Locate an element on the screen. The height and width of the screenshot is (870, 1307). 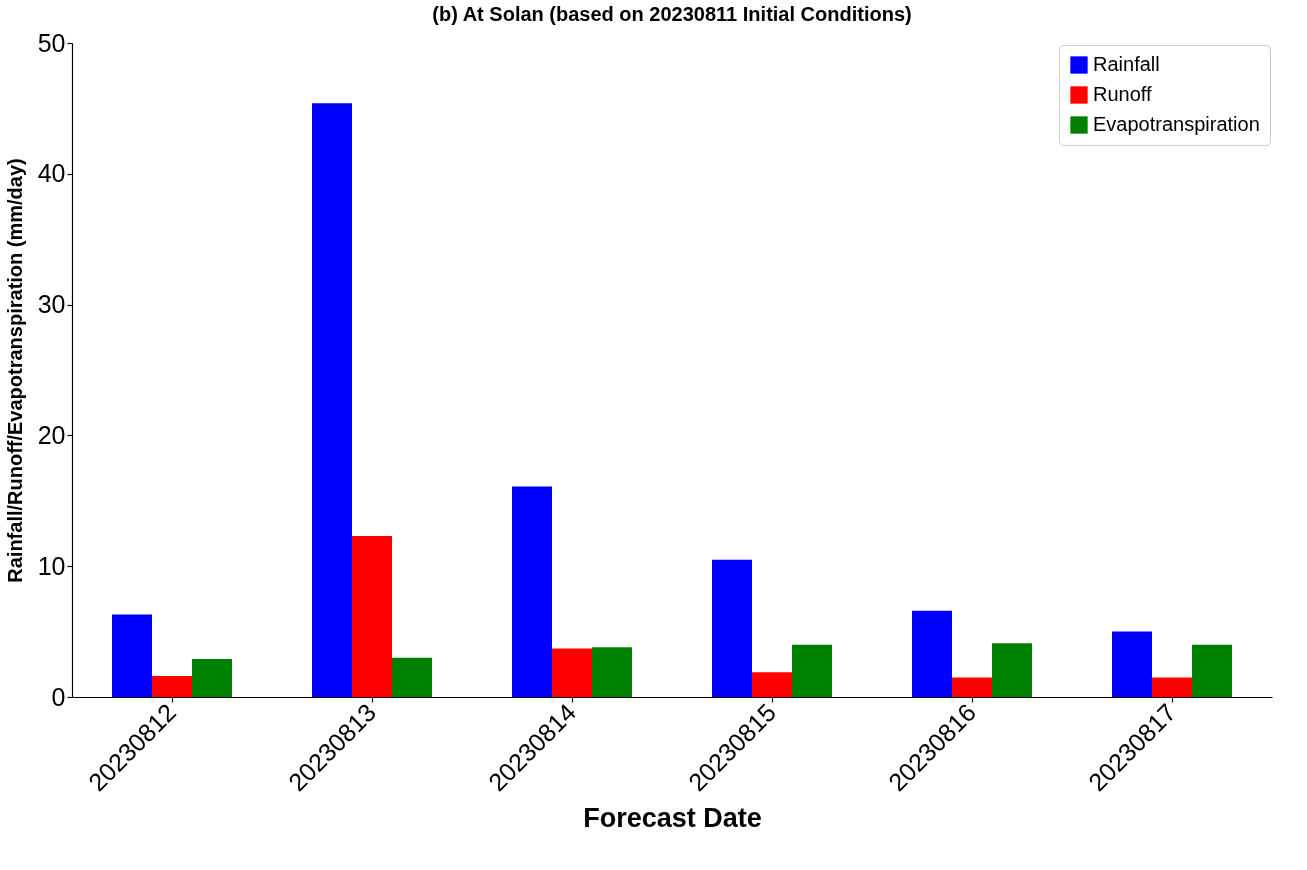
legend-label: Evapotranspiration is located at coordinates (1176, 124).